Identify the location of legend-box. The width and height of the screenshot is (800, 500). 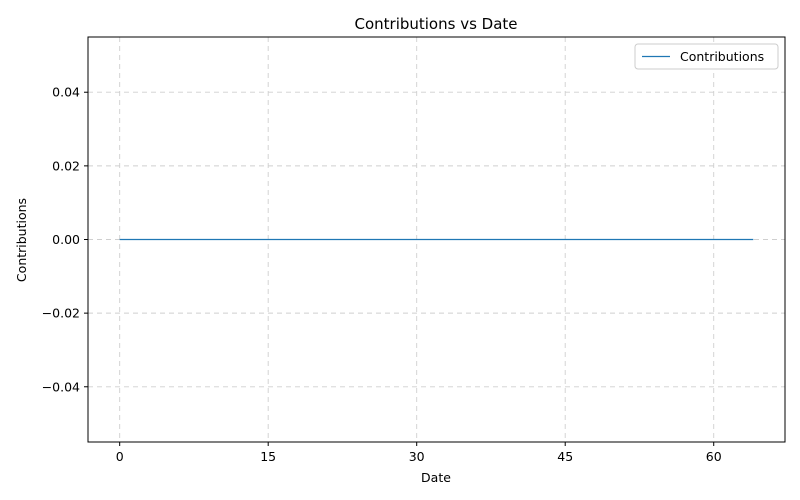
(706, 56).